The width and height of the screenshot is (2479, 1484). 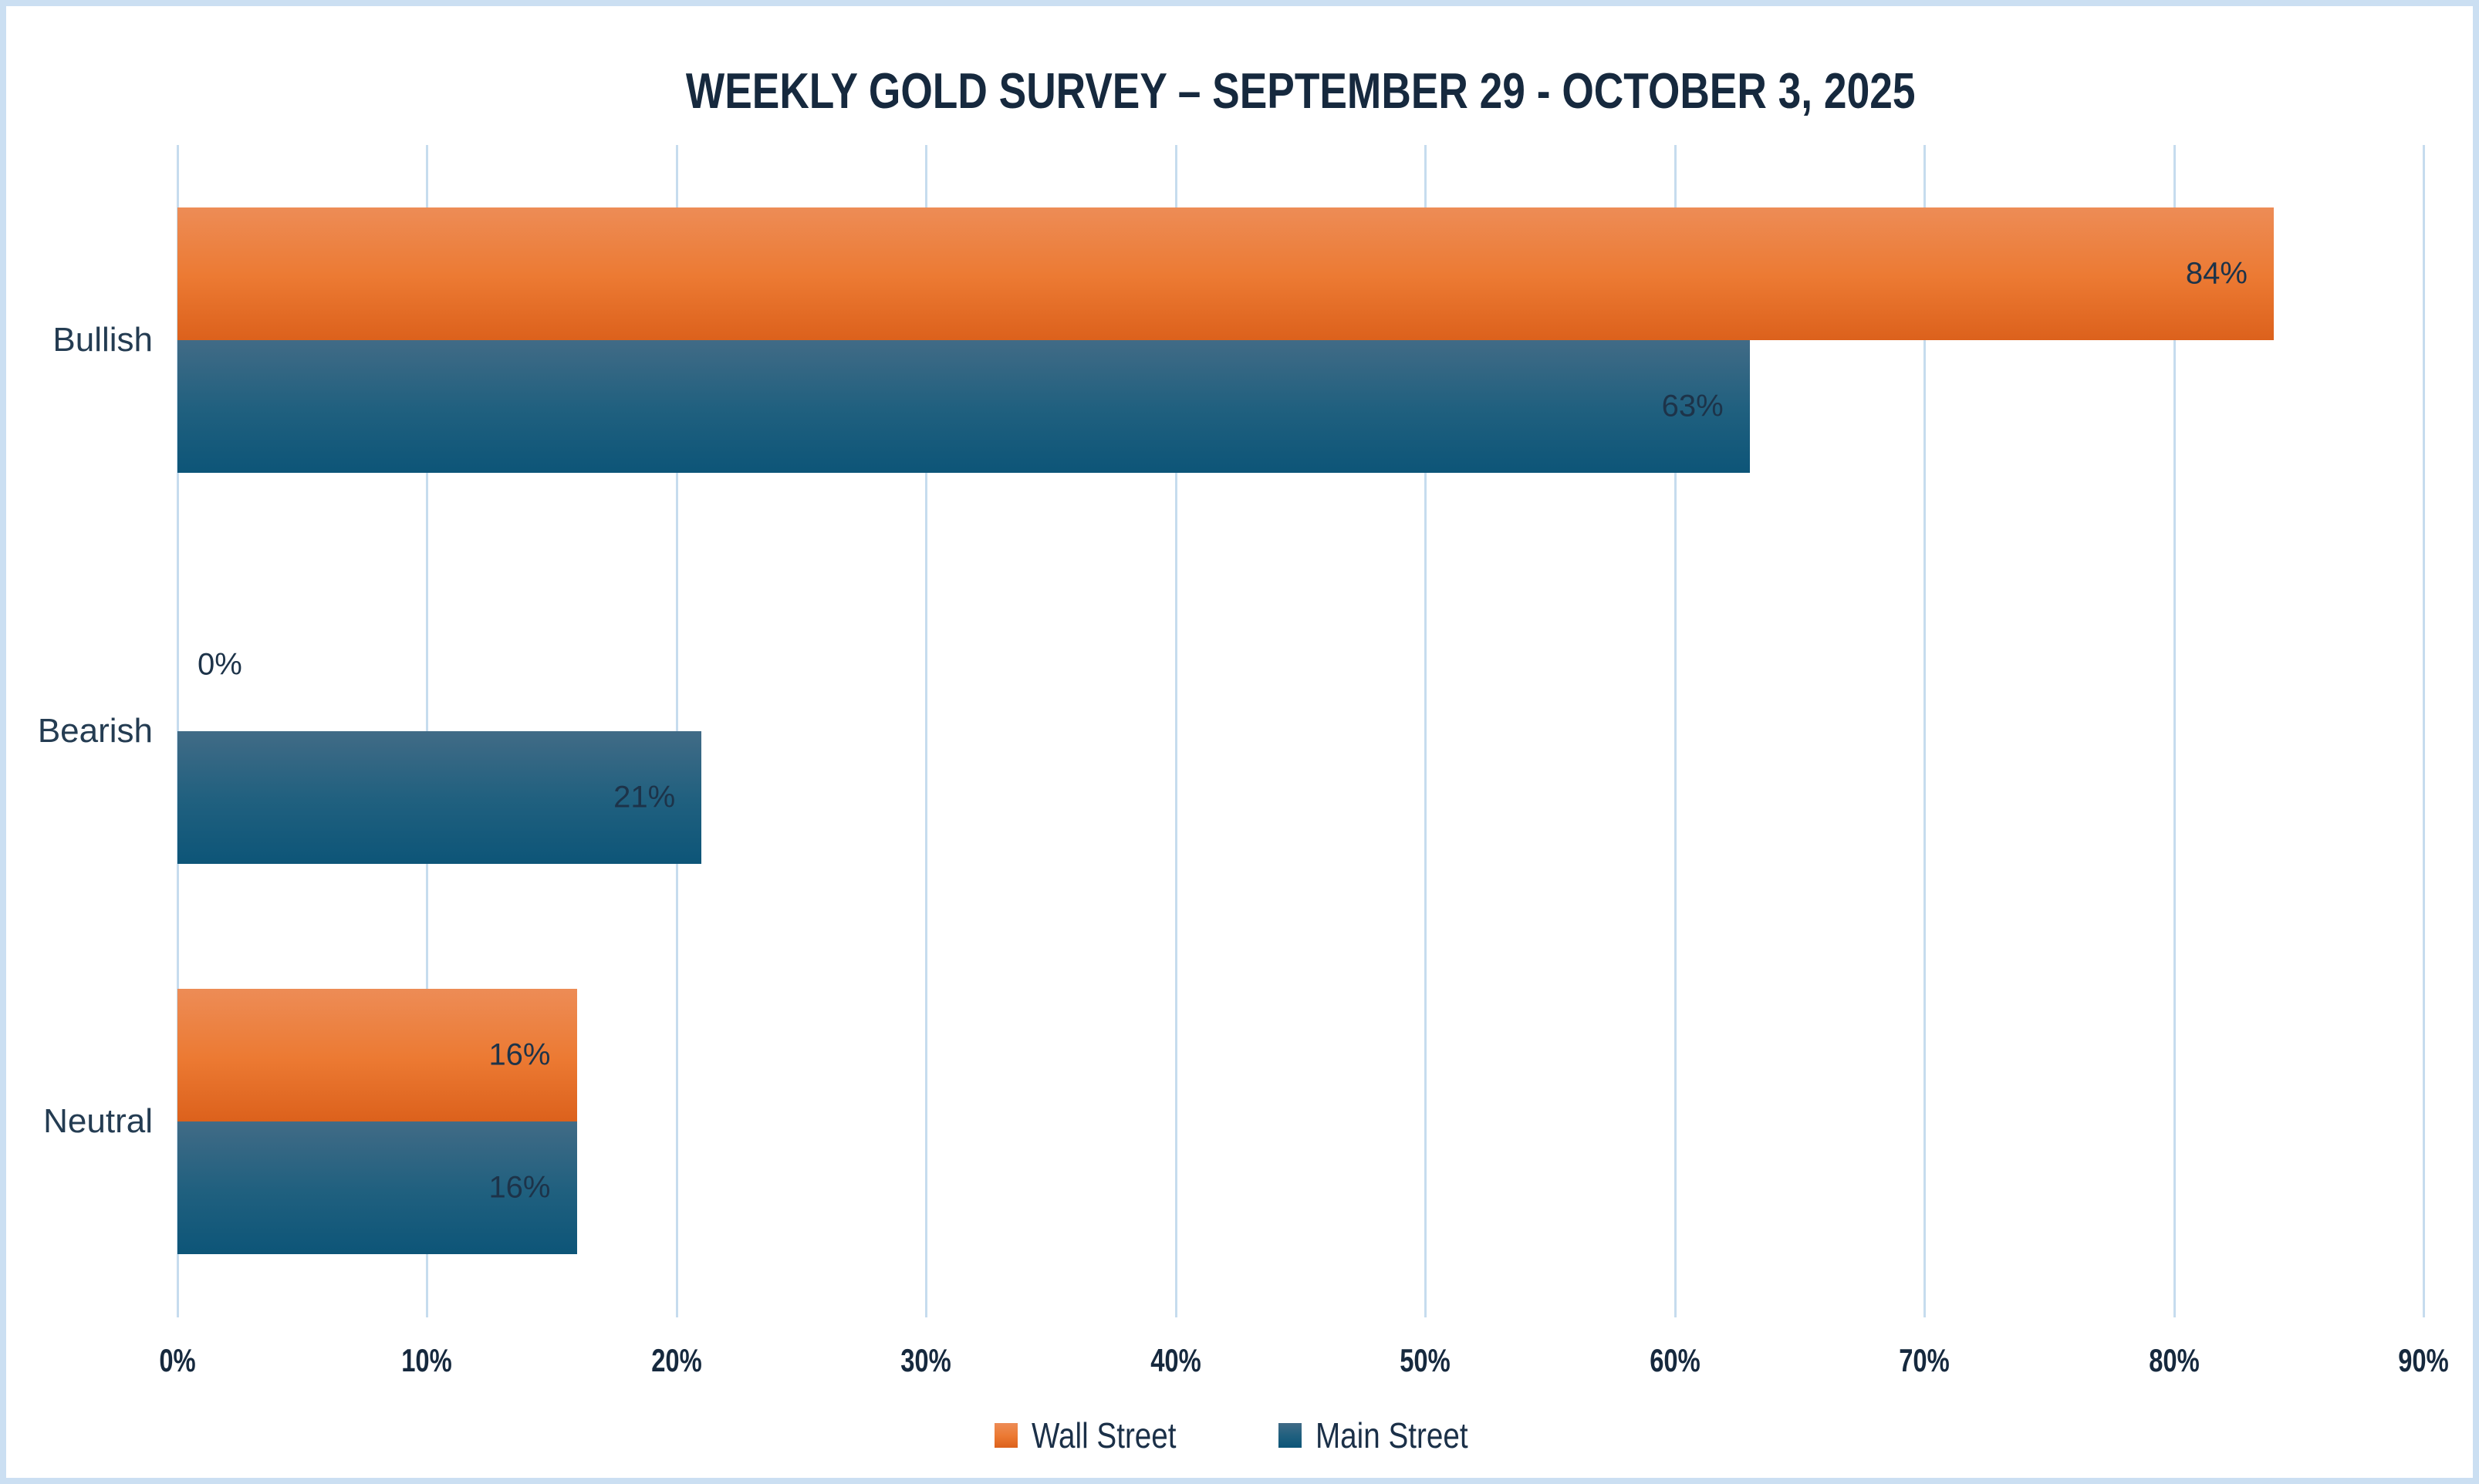 What do you see at coordinates (1290, 1435) in the screenshot?
I see `main-street-swatch-icon` at bounding box center [1290, 1435].